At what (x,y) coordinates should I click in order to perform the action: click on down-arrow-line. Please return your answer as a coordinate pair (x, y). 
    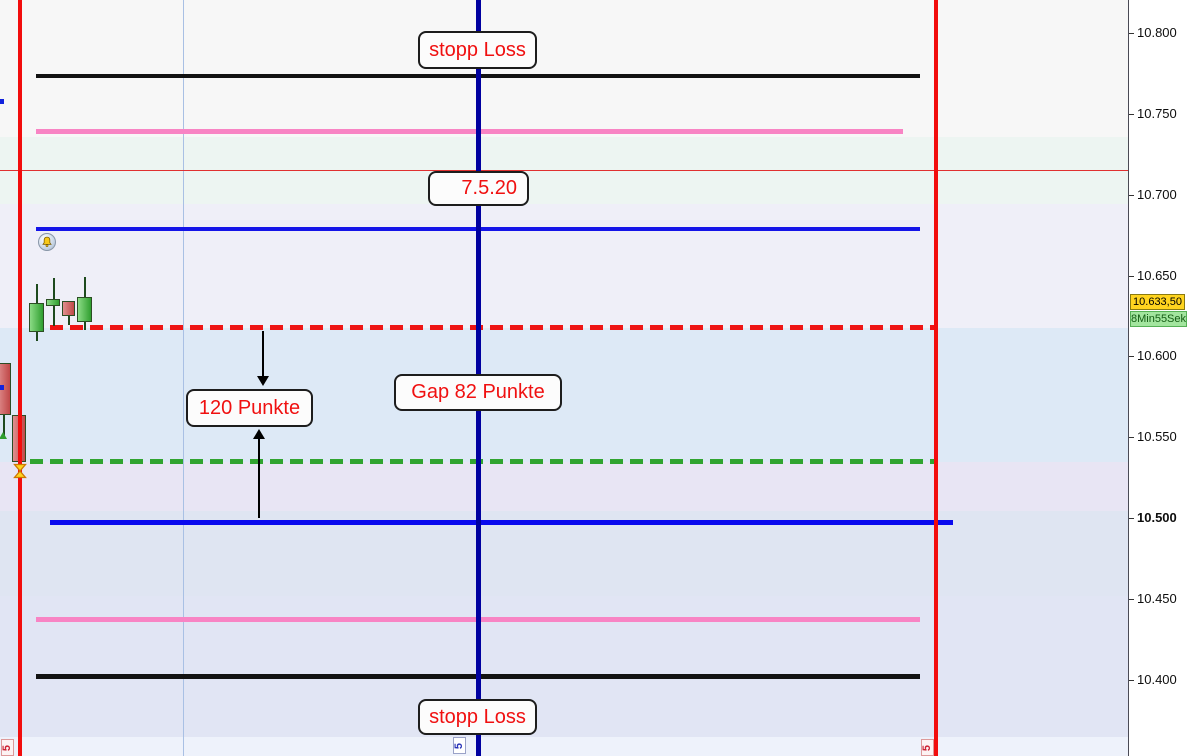
    Looking at the image, I should click on (263, 354).